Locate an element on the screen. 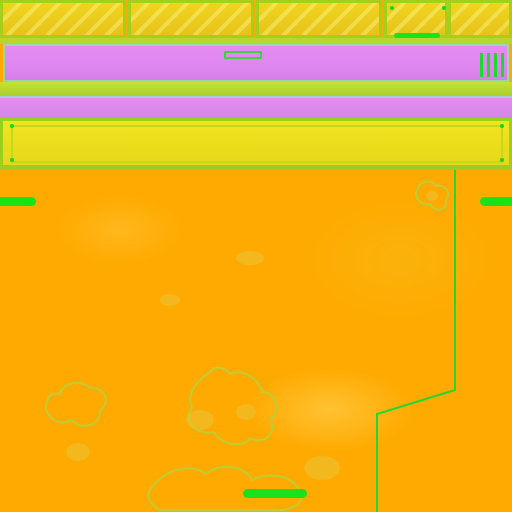 The width and height of the screenshot is (512, 512). frame-panel is located at coordinates (256, 144).